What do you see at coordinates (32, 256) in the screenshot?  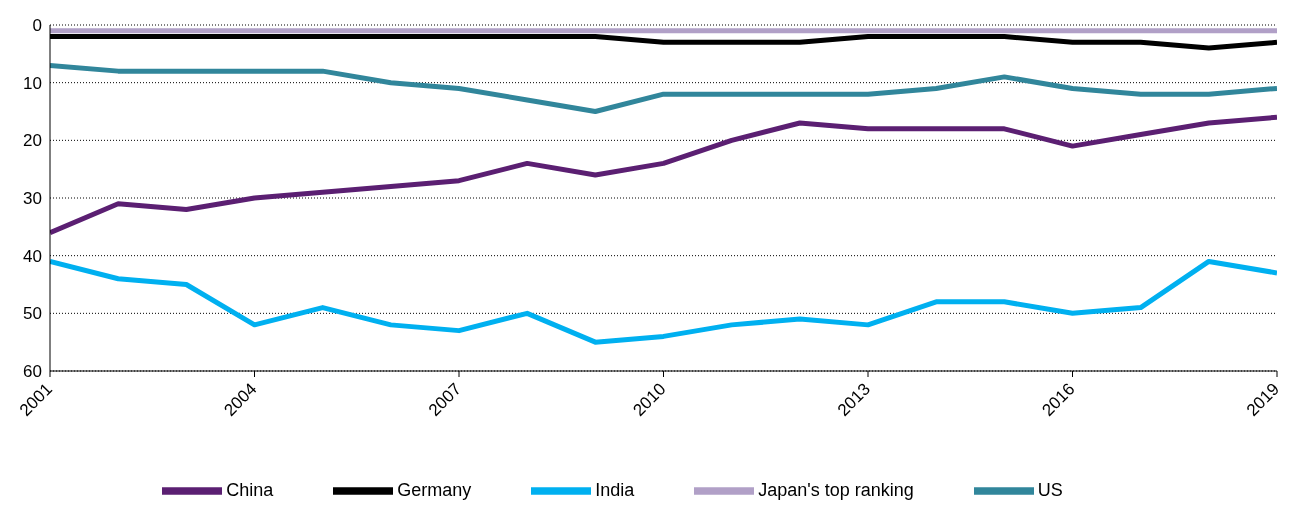 I see `y-tick-label: 40` at bounding box center [32, 256].